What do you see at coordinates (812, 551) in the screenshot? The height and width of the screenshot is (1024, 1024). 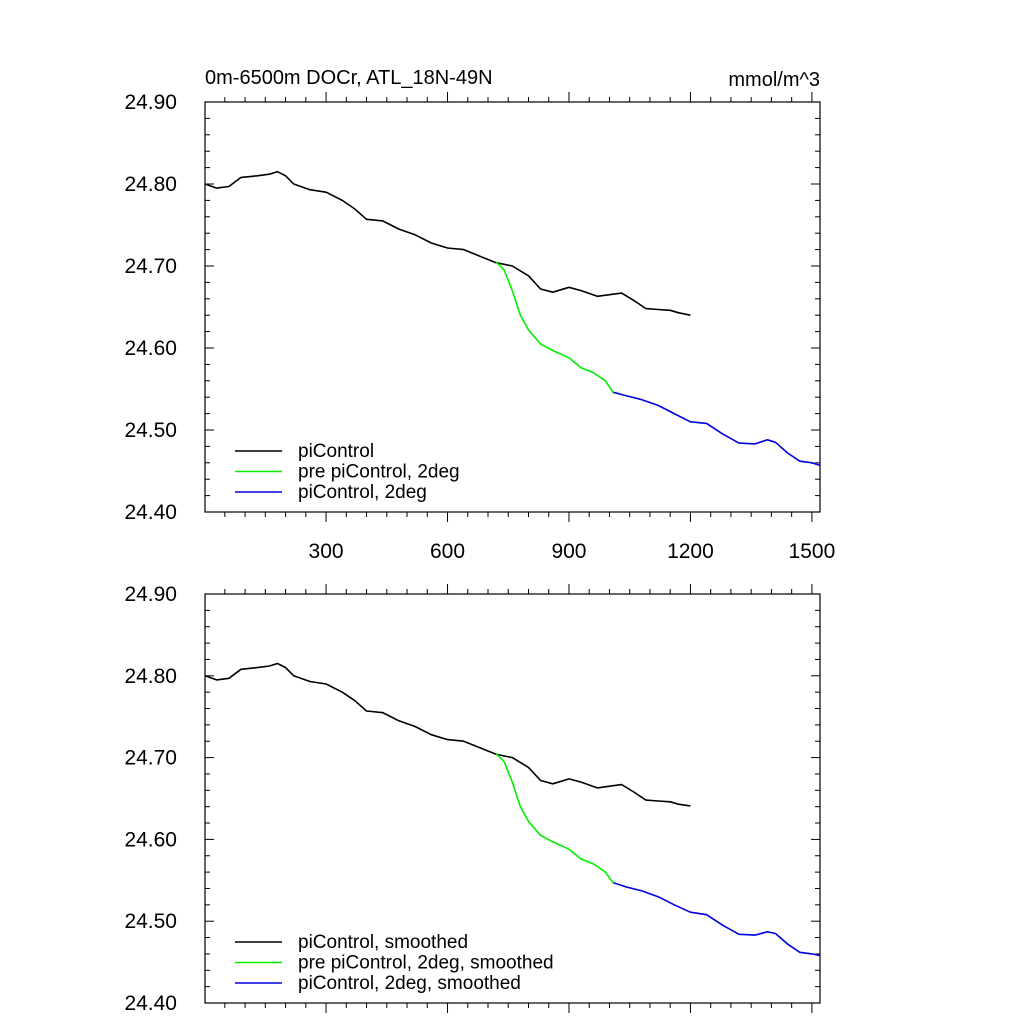 I see `x-tick-label: 1500` at bounding box center [812, 551].